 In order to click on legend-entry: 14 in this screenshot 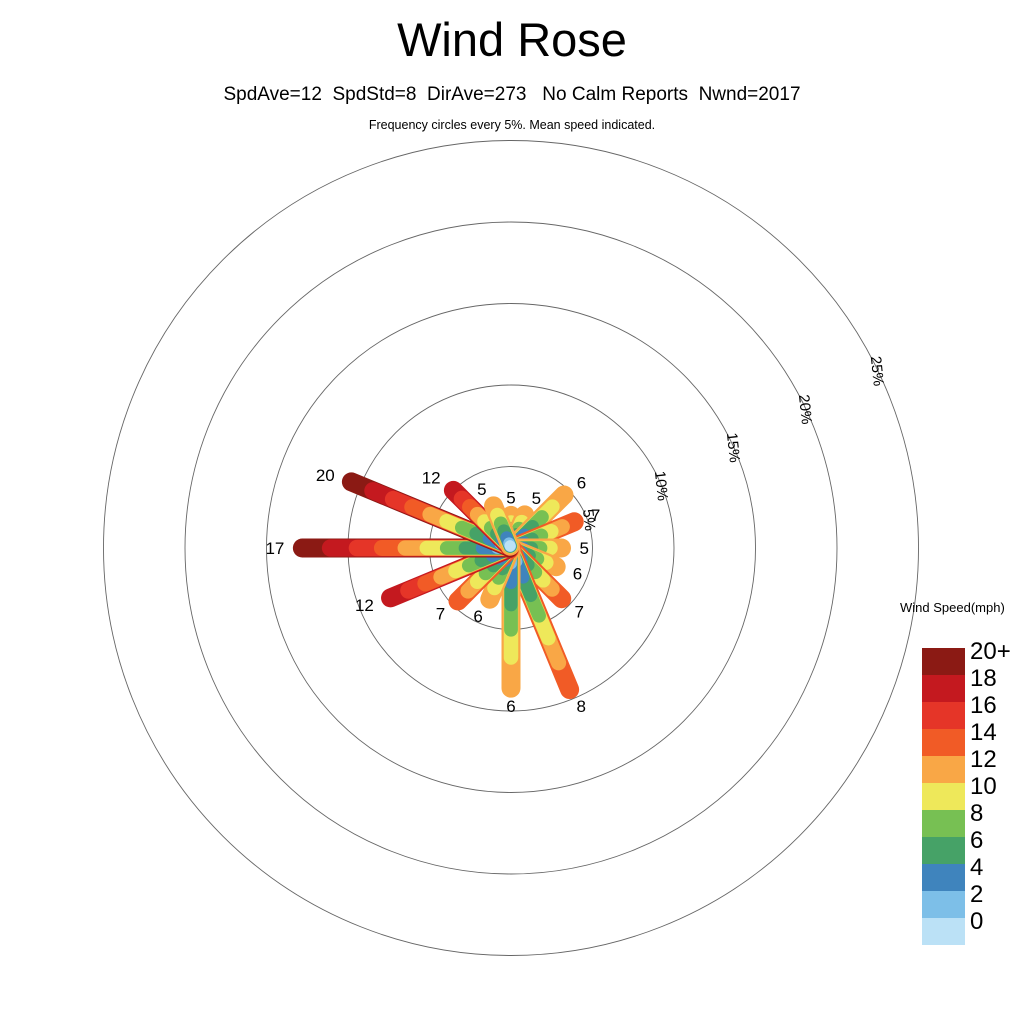, I will do `click(959, 738)`.